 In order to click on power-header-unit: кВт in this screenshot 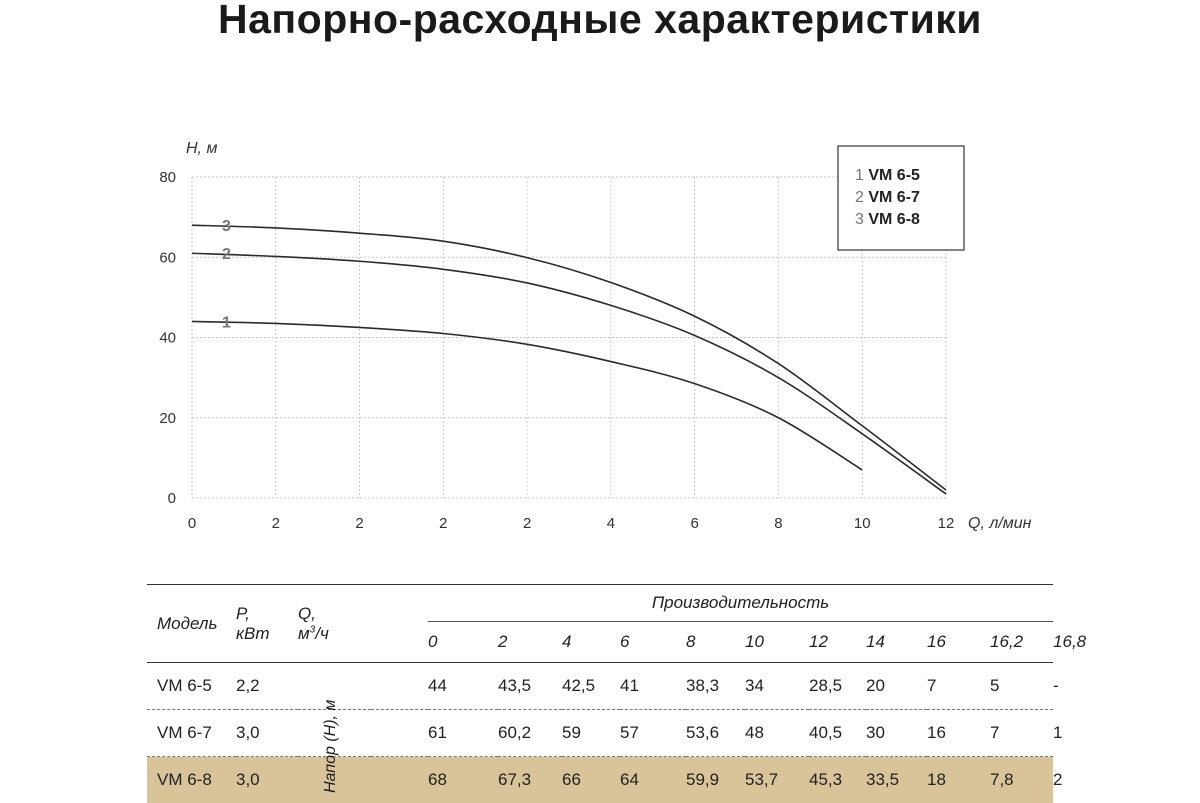, I will do `click(267, 634)`.